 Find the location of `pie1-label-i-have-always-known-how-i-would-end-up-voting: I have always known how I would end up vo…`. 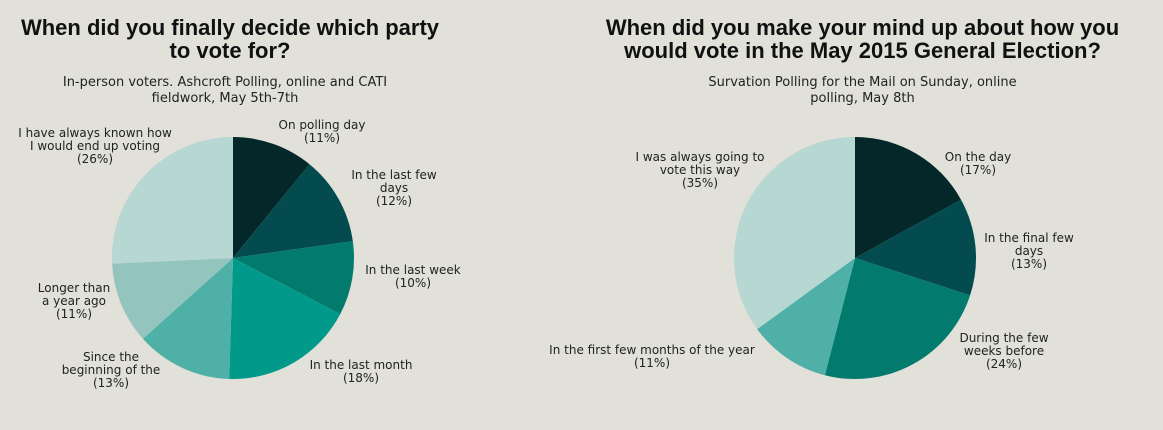

pie1-label-i-have-always-known-how-i-would-end-up-voting: I have always known how I would end up vo… is located at coordinates (95, 146).